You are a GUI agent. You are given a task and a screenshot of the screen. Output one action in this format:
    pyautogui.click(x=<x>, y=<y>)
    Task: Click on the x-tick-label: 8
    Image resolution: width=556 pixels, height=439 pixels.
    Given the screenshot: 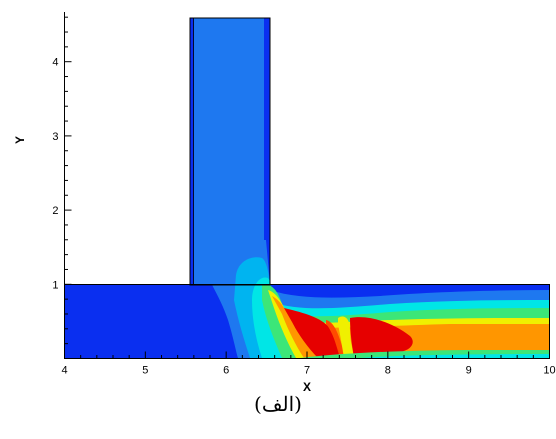 What is the action you would take?
    pyautogui.click(x=388, y=371)
    